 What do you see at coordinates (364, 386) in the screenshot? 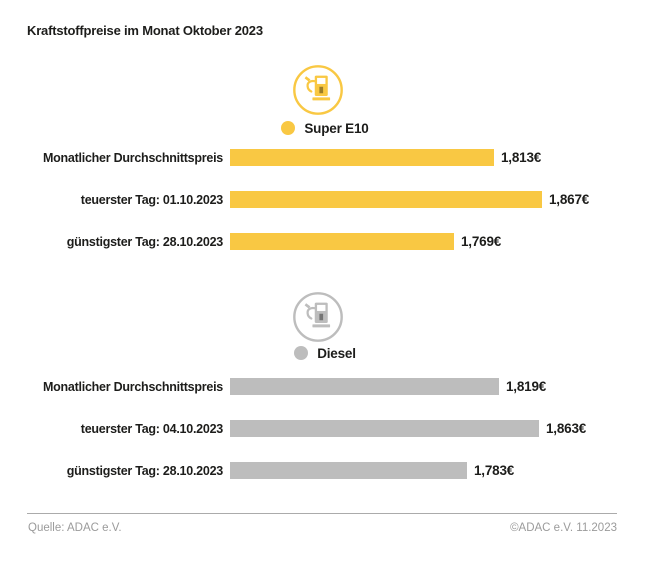
I see `bar-diesel-average` at bounding box center [364, 386].